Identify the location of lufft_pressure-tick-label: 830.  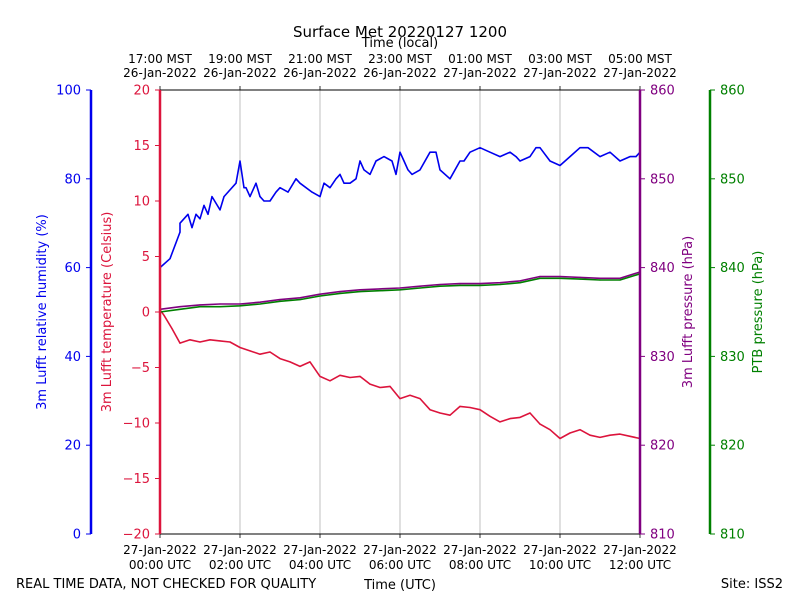
(662, 357).